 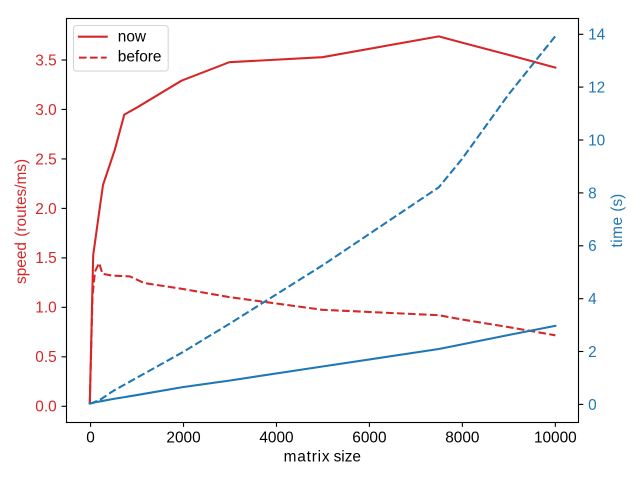 What do you see at coordinates (132, 37) in the screenshot?
I see `svg-text: now` at bounding box center [132, 37].